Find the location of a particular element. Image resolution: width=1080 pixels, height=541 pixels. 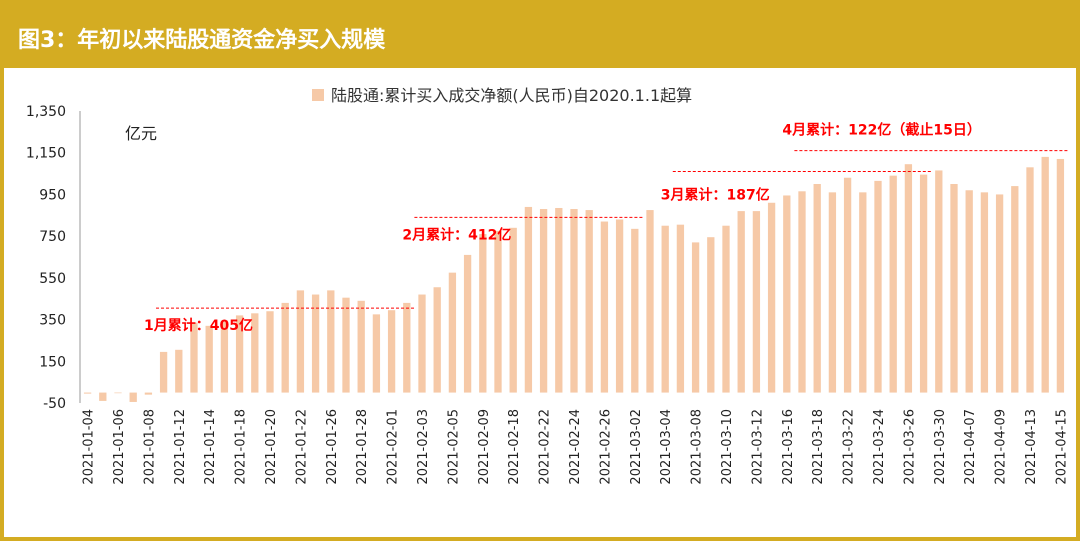

x-tick-label: 2021-03-08 is located at coordinates (697, 447).